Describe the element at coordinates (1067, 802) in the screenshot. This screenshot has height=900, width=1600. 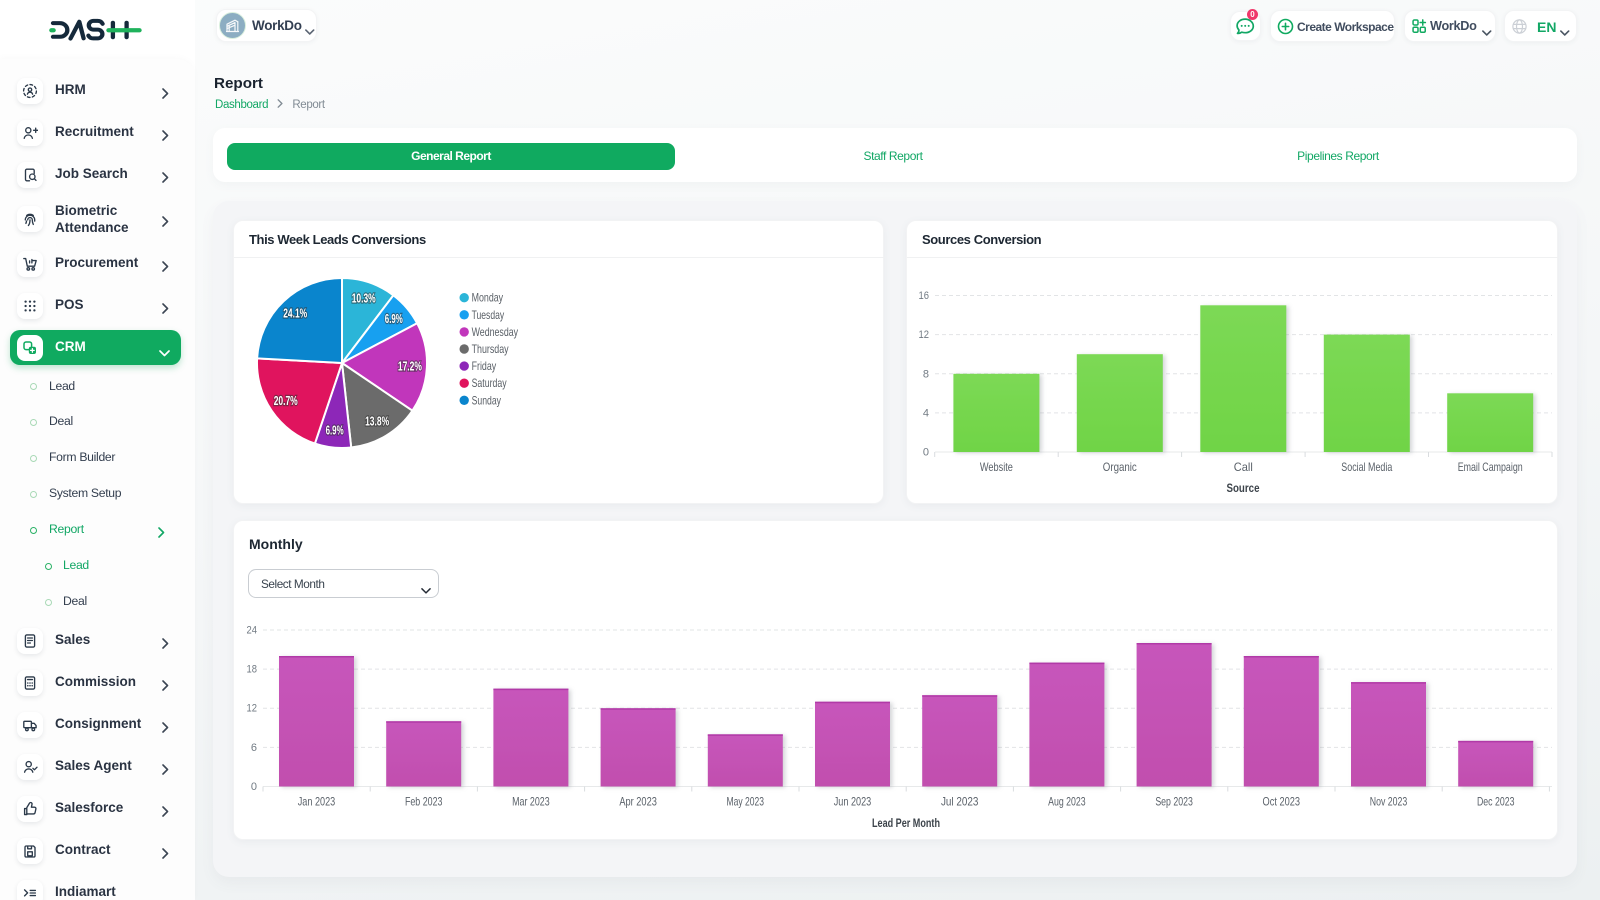
I see `svg-text: Aug 2023` at that location.